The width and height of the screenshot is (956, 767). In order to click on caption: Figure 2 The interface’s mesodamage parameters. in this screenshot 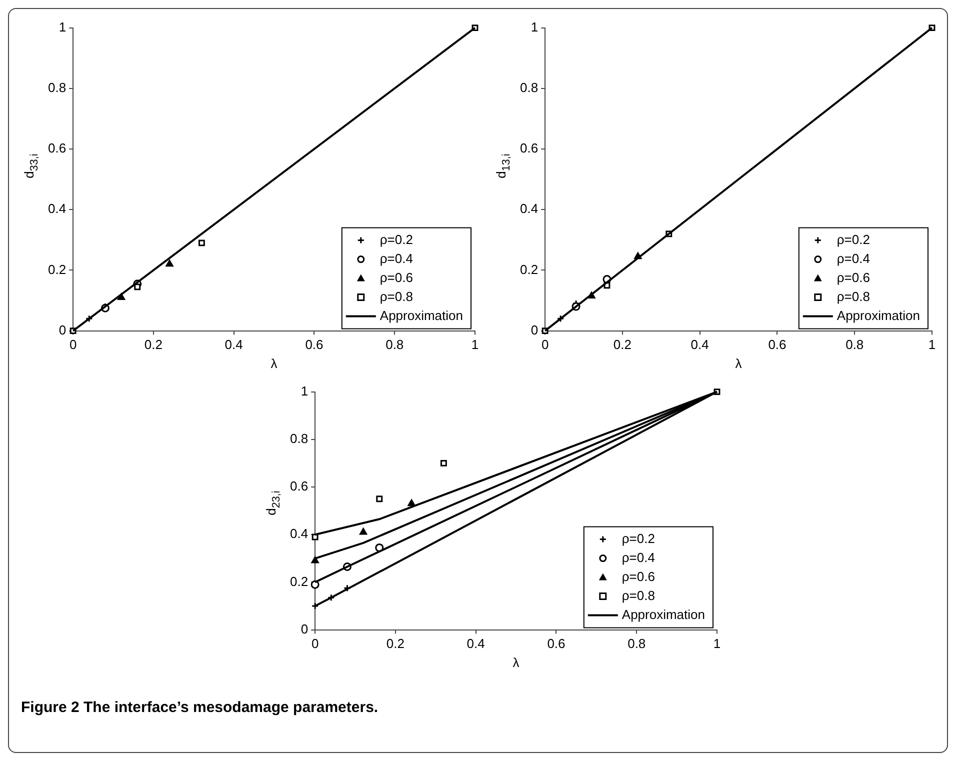, I will do `click(199, 707)`.